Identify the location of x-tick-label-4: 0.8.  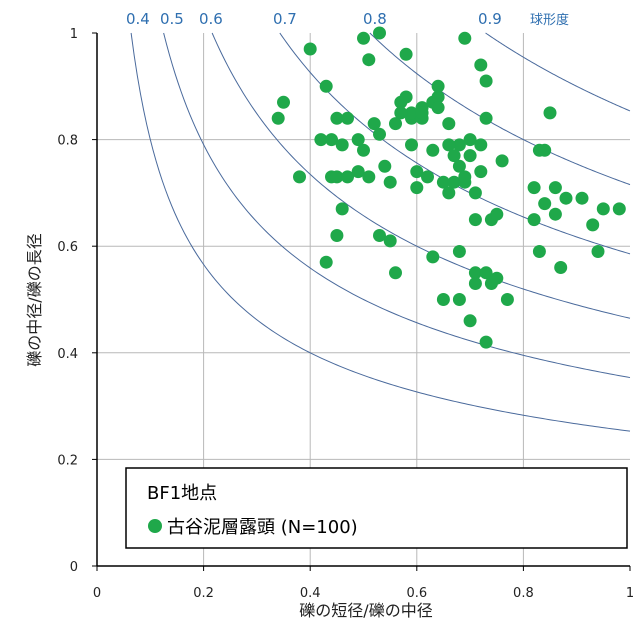
(523, 593).